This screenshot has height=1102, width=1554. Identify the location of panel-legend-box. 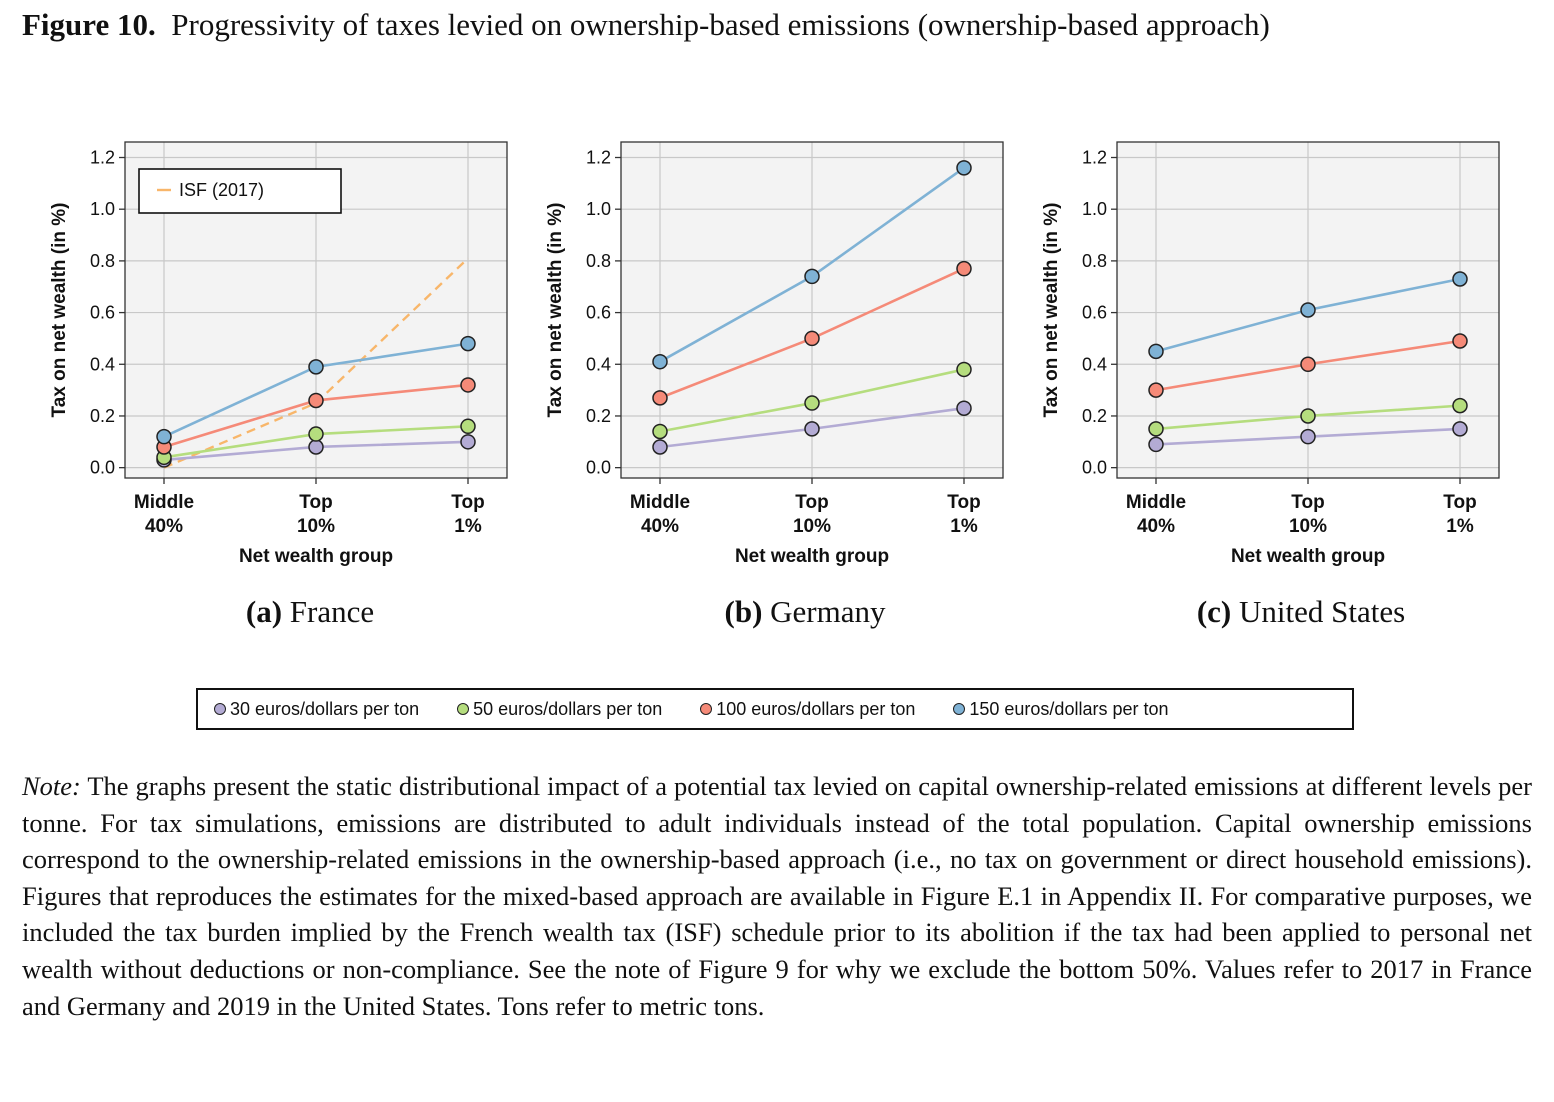
(240, 191).